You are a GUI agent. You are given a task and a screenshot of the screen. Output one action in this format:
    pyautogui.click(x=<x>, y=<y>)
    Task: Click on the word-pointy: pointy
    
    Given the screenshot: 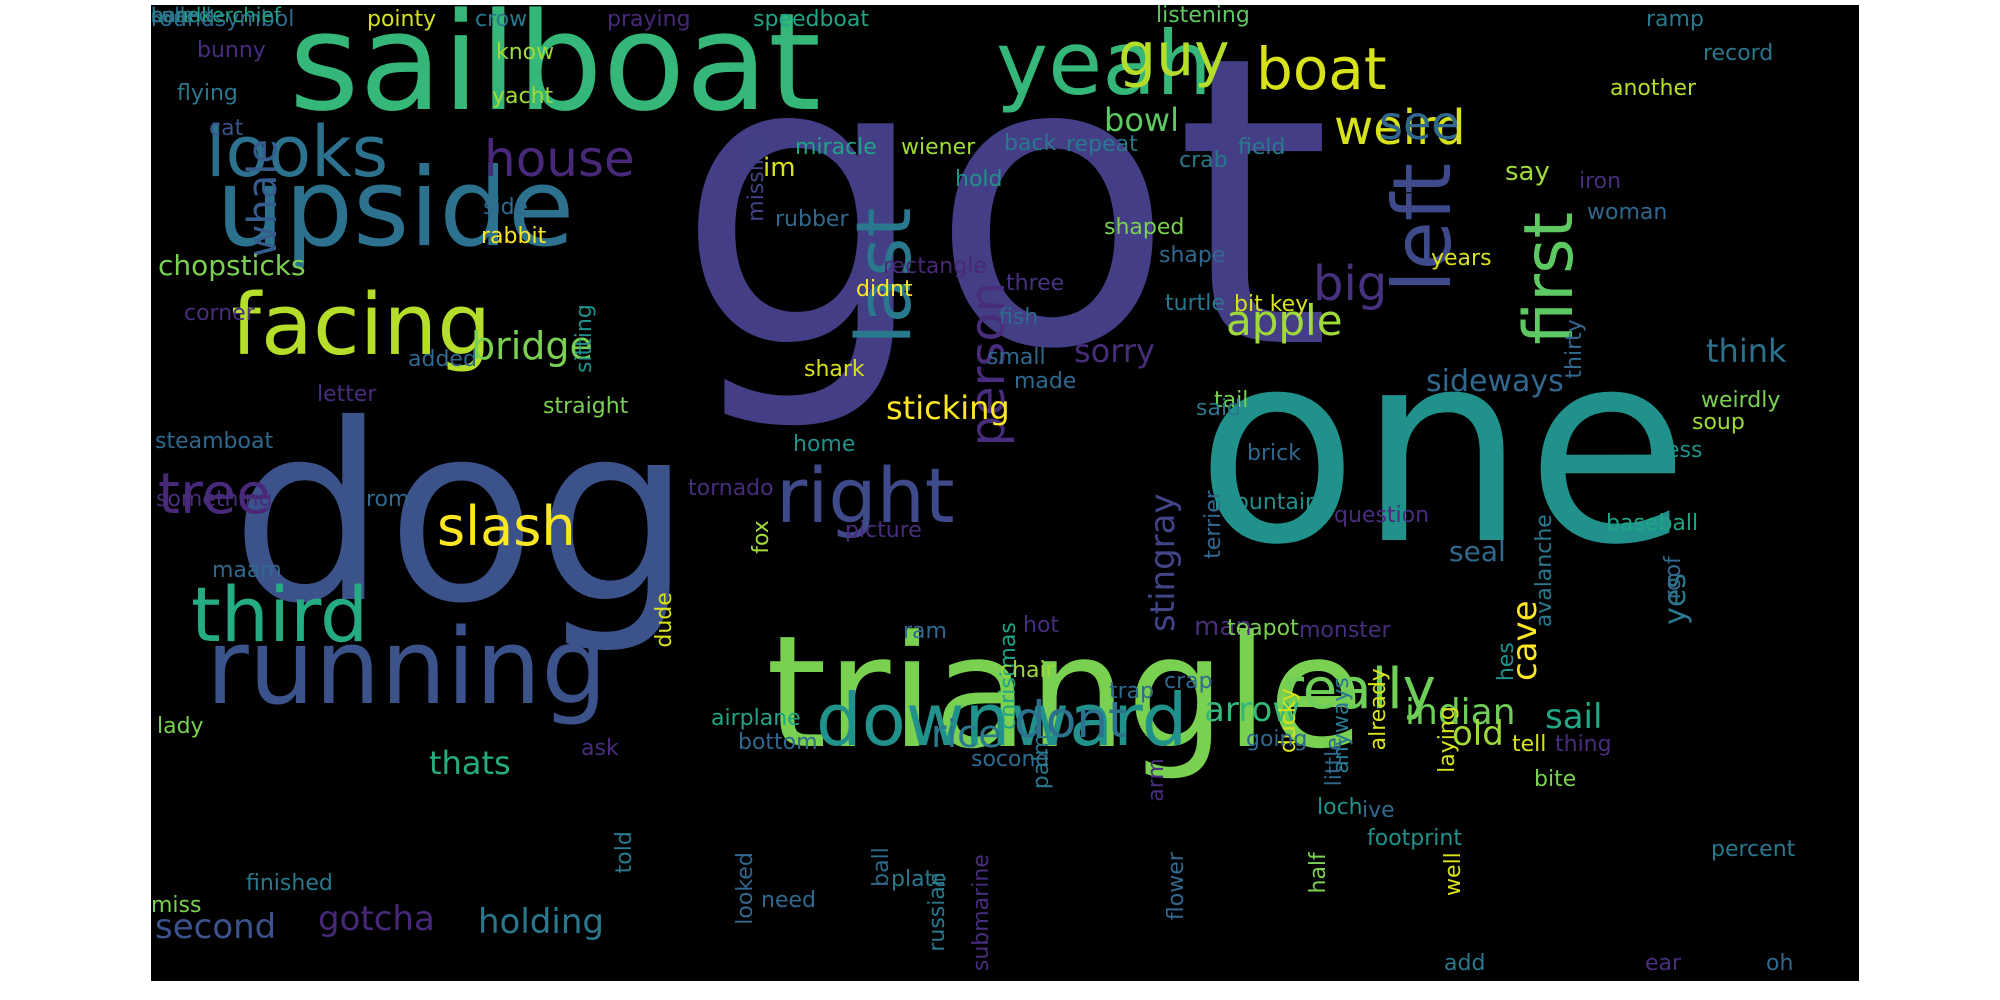 What is the action you would take?
    pyautogui.click(x=402, y=19)
    